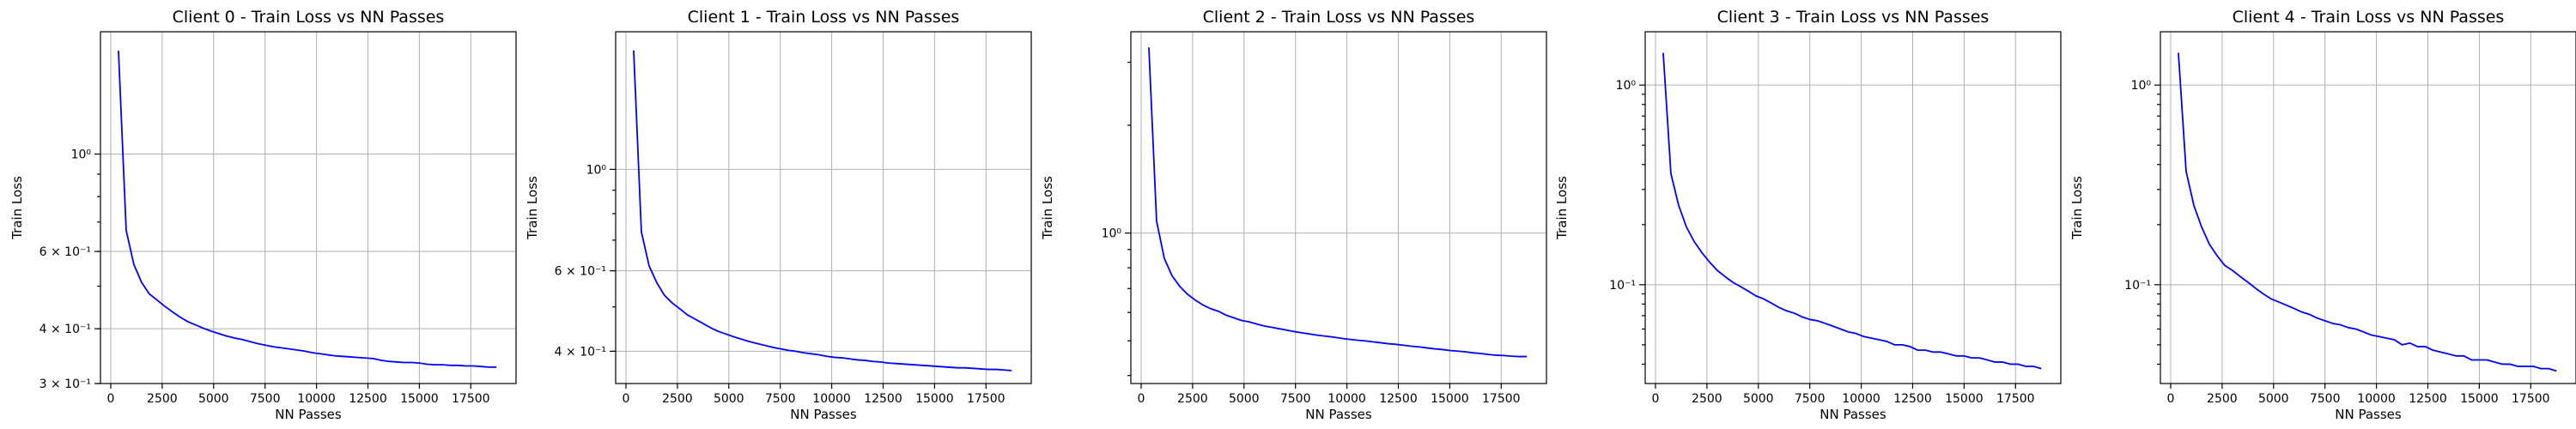 This screenshot has width=2576, height=429. I want to click on chart-title: Client 3 - Train Loss vs NN Passes, so click(1853, 17).